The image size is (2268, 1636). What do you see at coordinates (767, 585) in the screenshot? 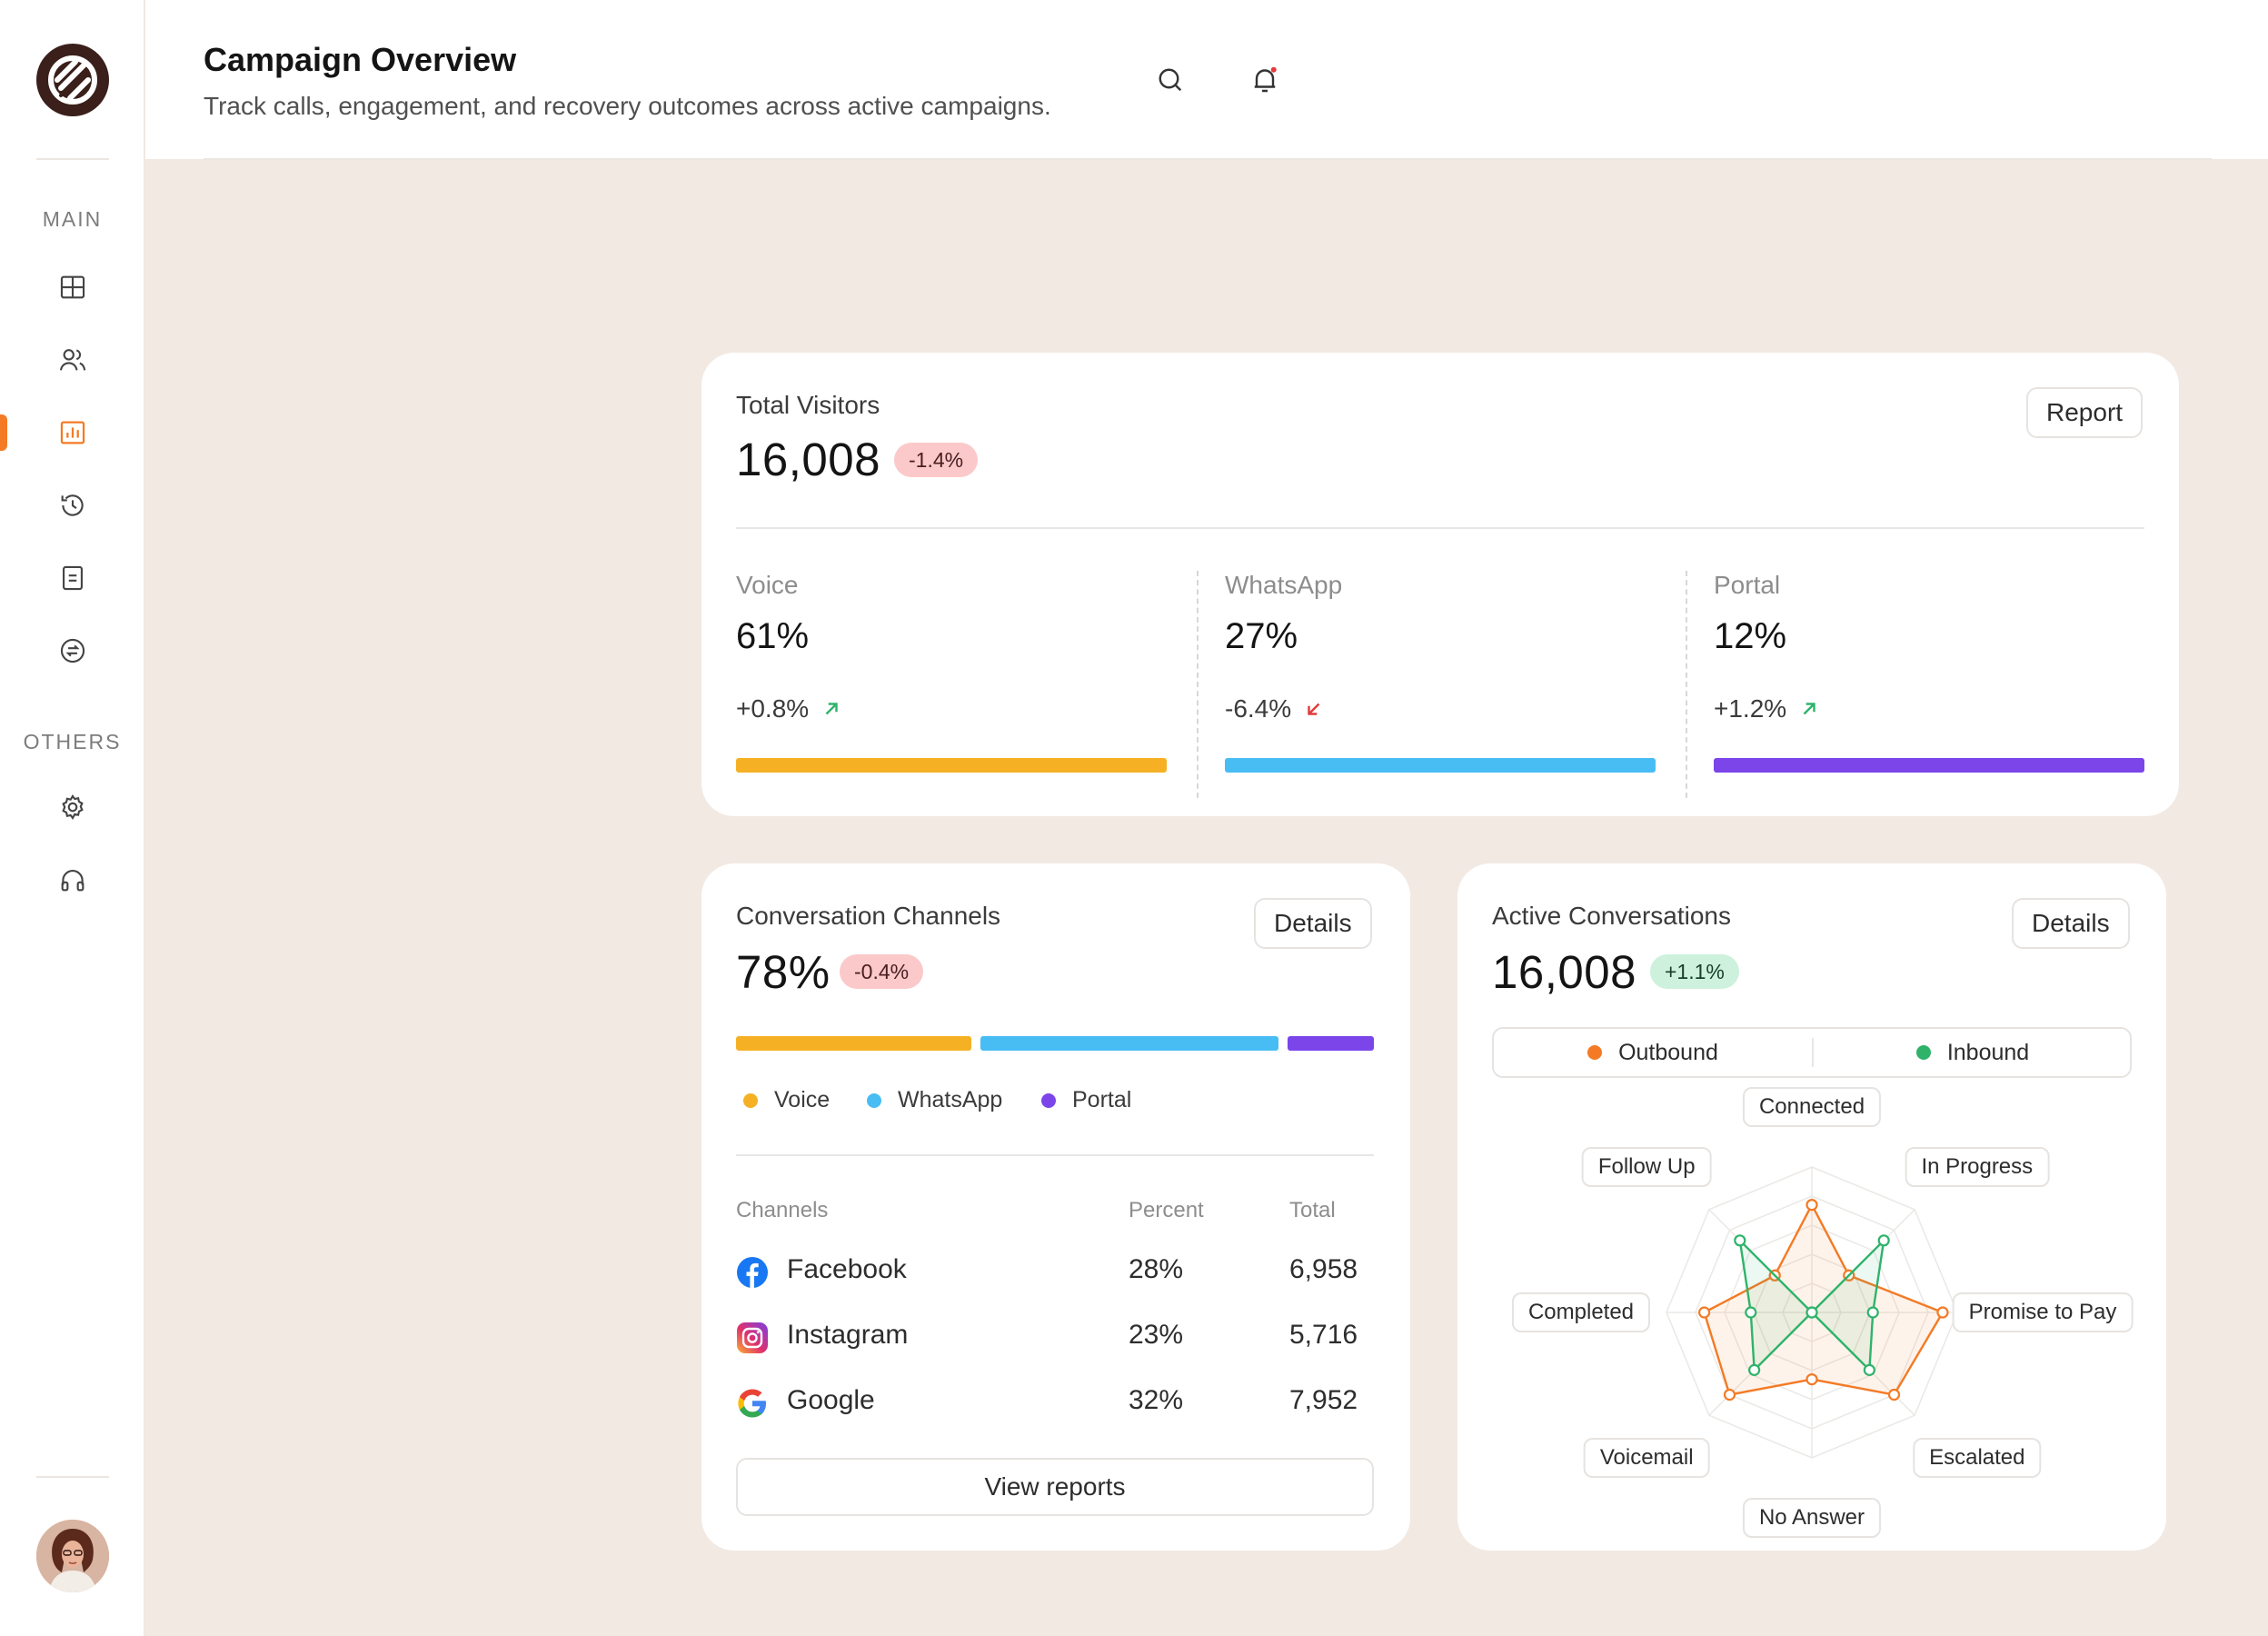
I see `channel-label-voice: Voice` at bounding box center [767, 585].